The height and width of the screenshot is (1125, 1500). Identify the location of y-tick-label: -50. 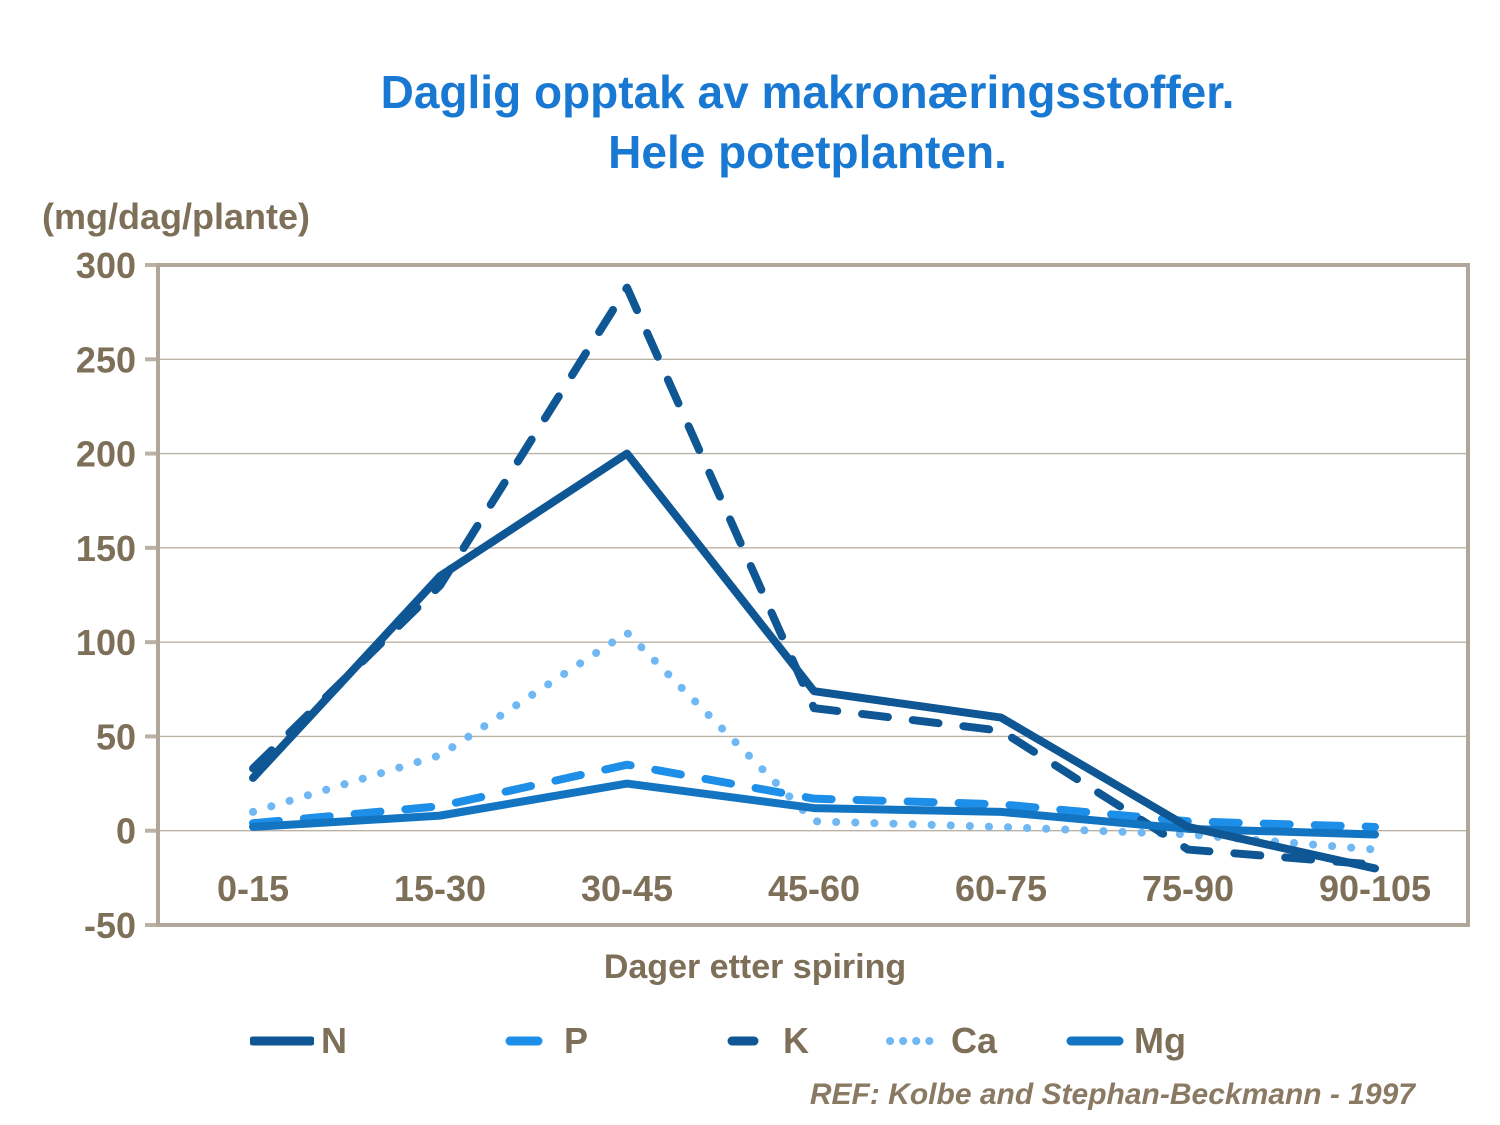
(110, 925).